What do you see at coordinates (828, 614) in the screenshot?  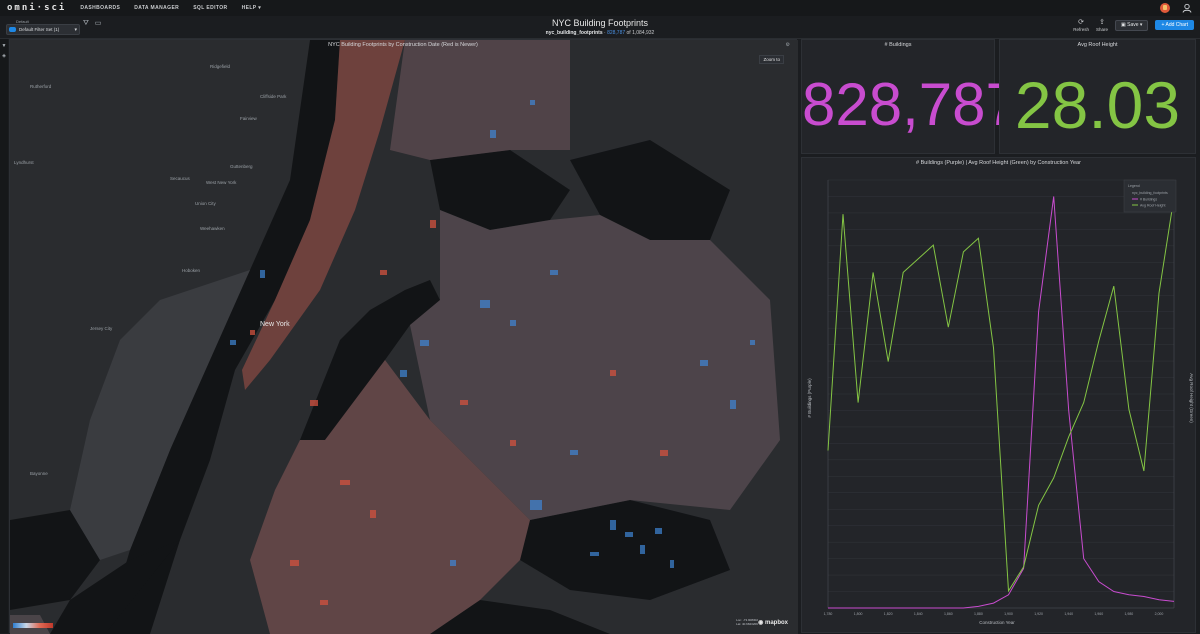 I see `x-tick-label: 1,780` at bounding box center [828, 614].